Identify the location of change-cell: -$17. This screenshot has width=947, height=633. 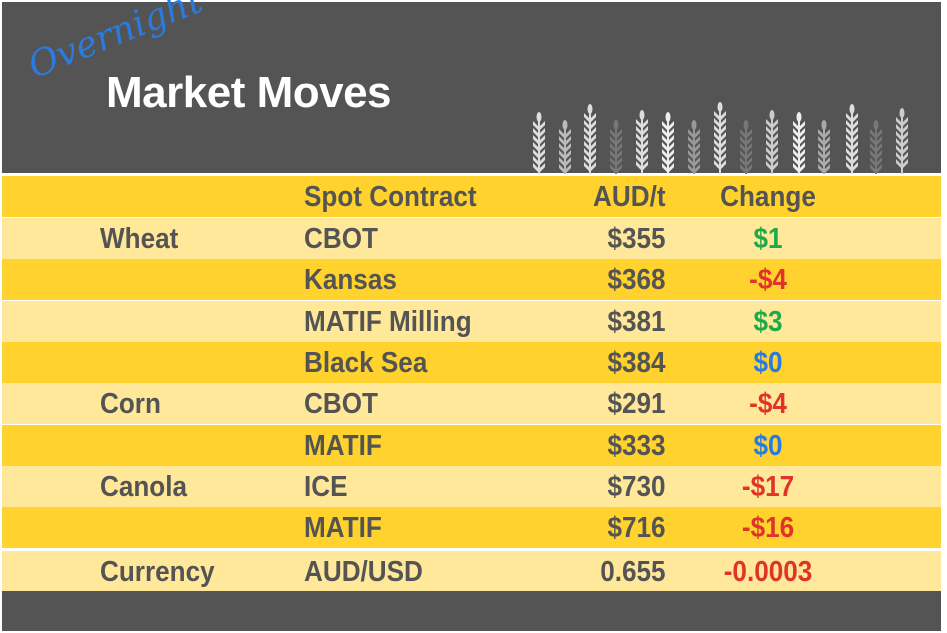
(768, 486).